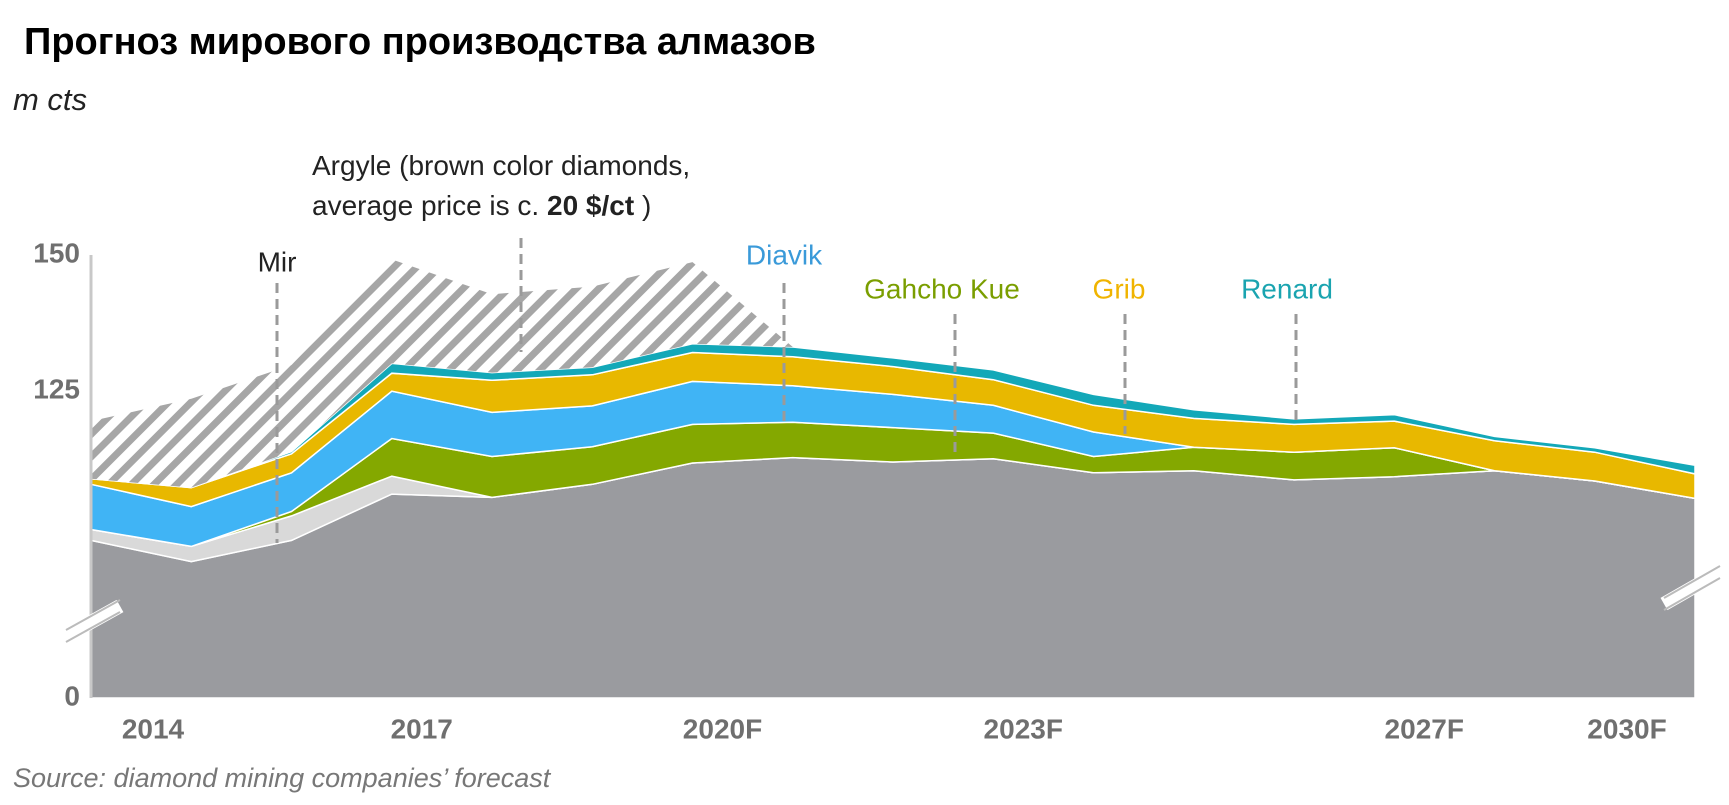 This screenshot has width=1729, height=805. What do you see at coordinates (1287, 288) in the screenshot?
I see `annotation-label: Renard` at bounding box center [1287, 288].